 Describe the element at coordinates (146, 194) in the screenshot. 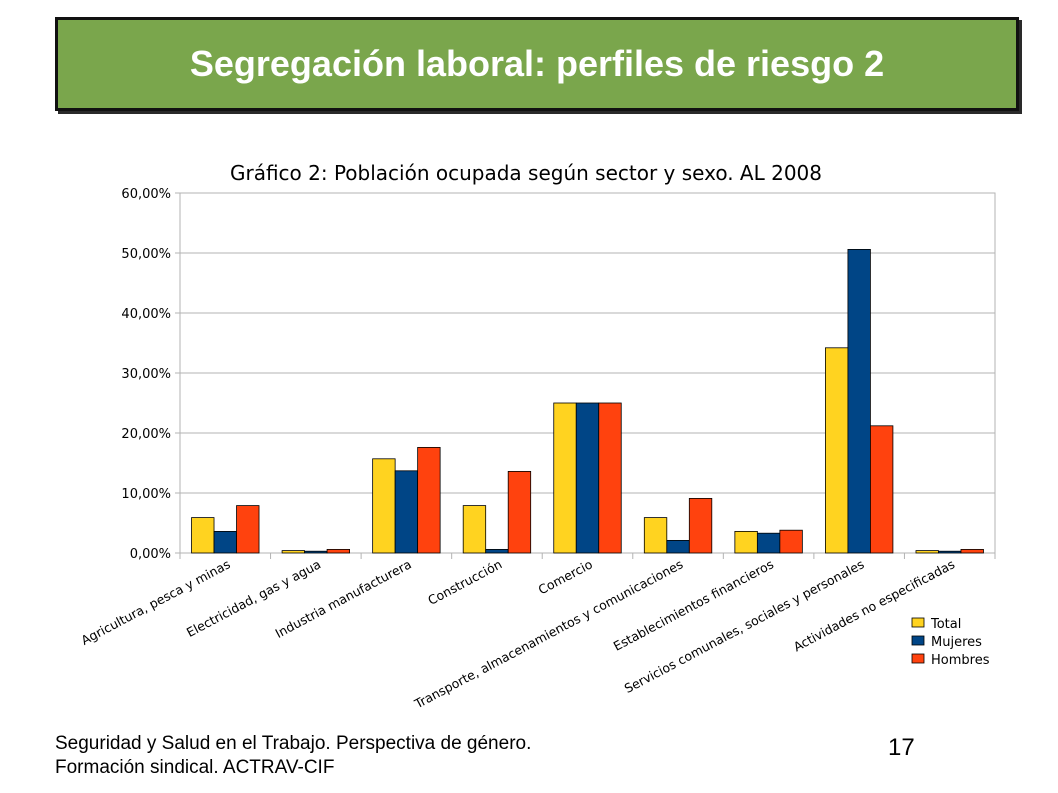

I see `y-tick-label: 60,00%` at that location.